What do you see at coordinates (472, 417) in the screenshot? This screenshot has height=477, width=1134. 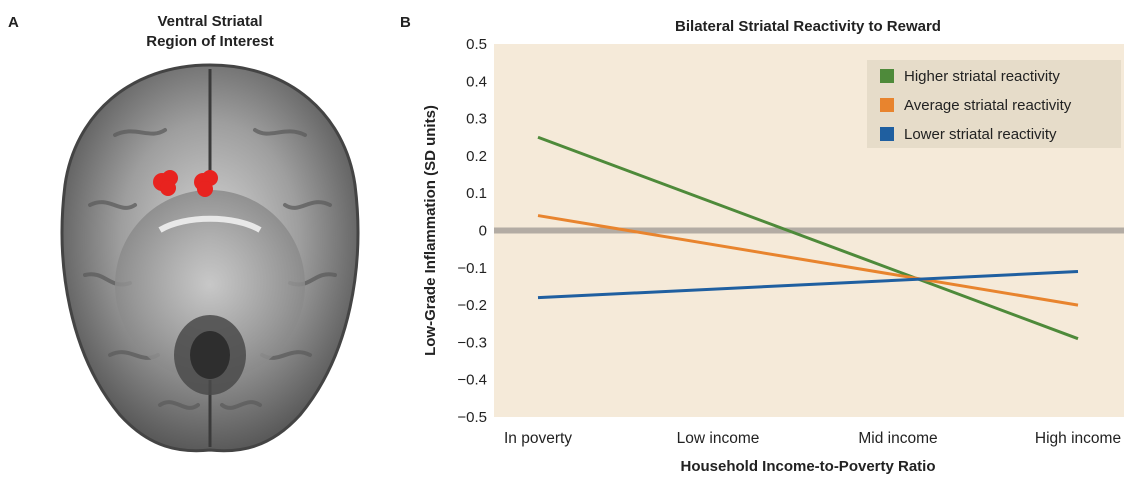 I see `y-tick-label: −0.5` at bounding box center [472, 417].